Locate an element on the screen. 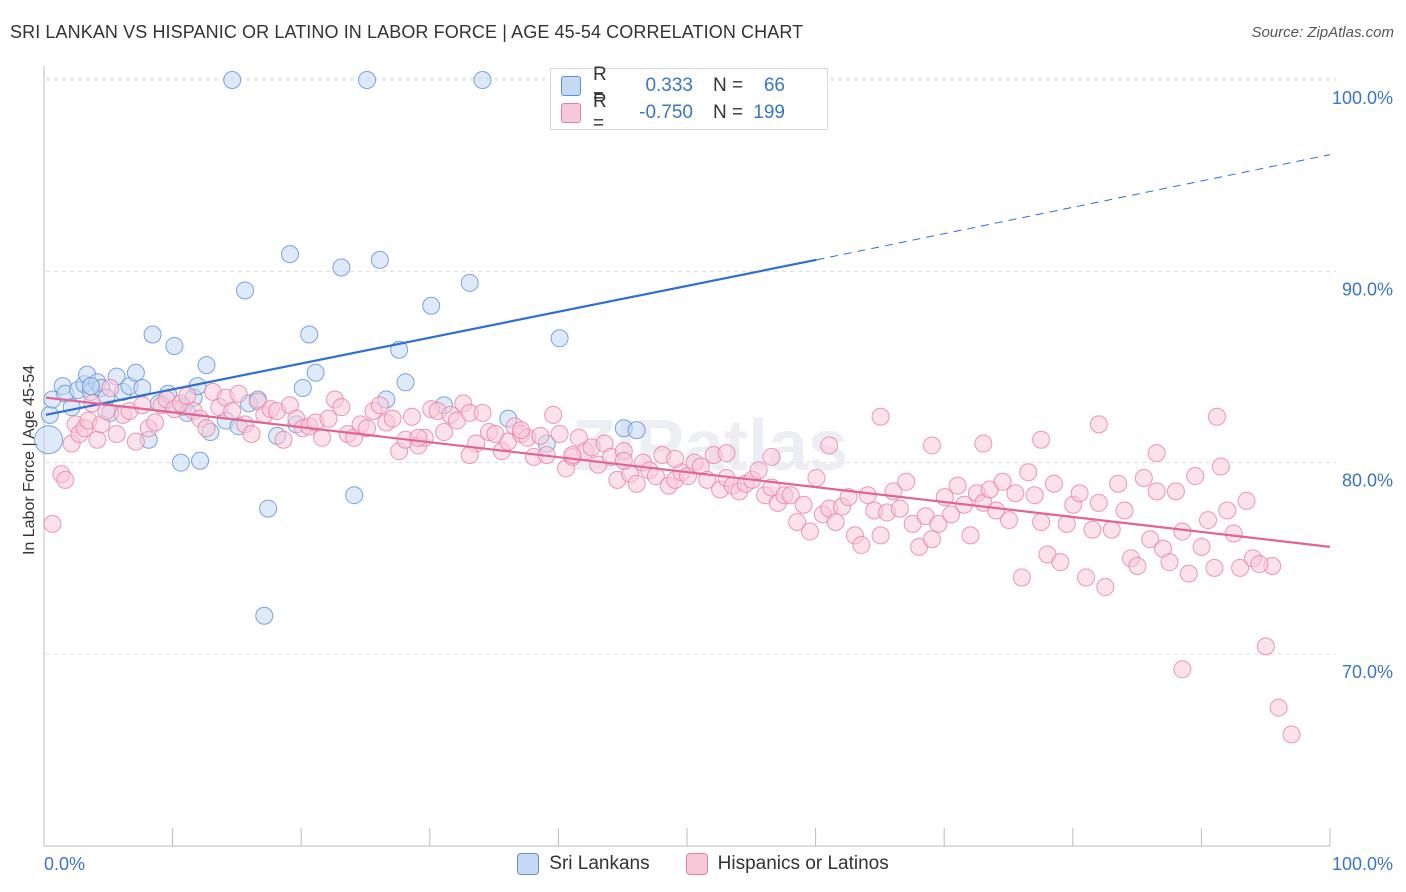  r-value: -0.750 is located at coordinates (666, 112).